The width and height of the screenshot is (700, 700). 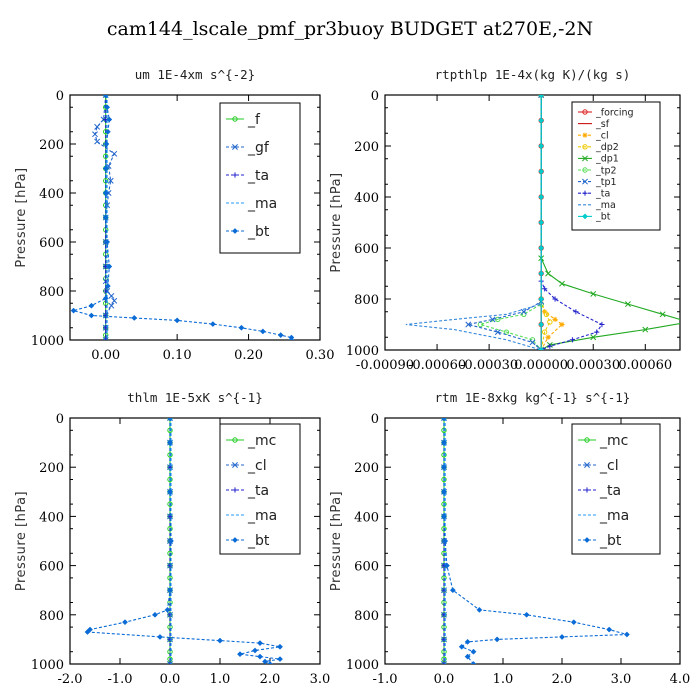 What do you see at coordinates (614, 112) in the screenshot?
I see `legend-label: _forcing` at bounding box center [614, 112].